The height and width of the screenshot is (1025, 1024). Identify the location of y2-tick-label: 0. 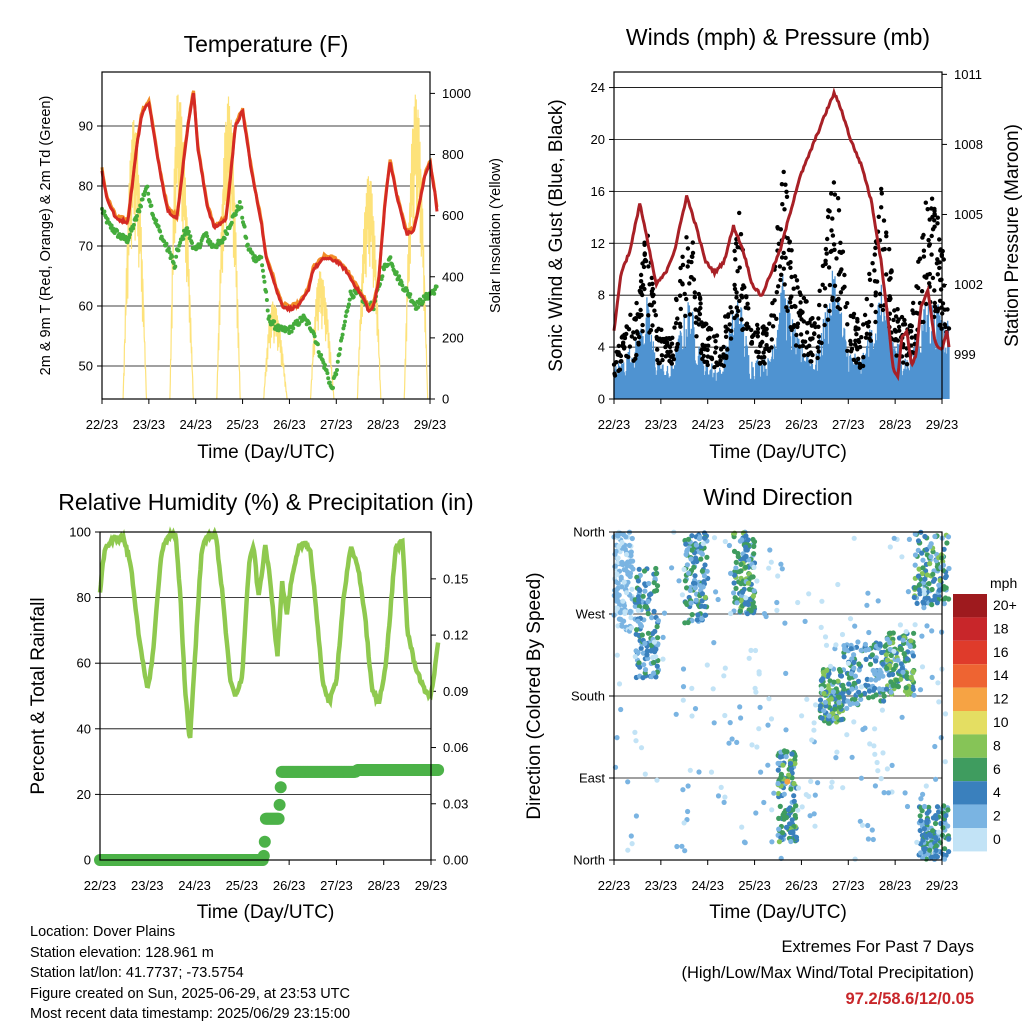
(445, 399).